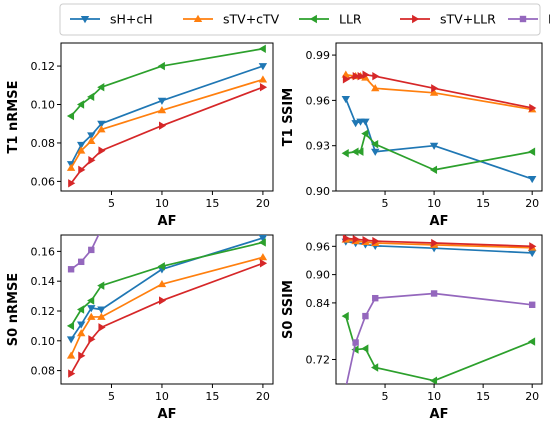  Describe the element at coordinates (330, 19) in the screenshot. I see `legend-entry-llr: LLR` at that location.